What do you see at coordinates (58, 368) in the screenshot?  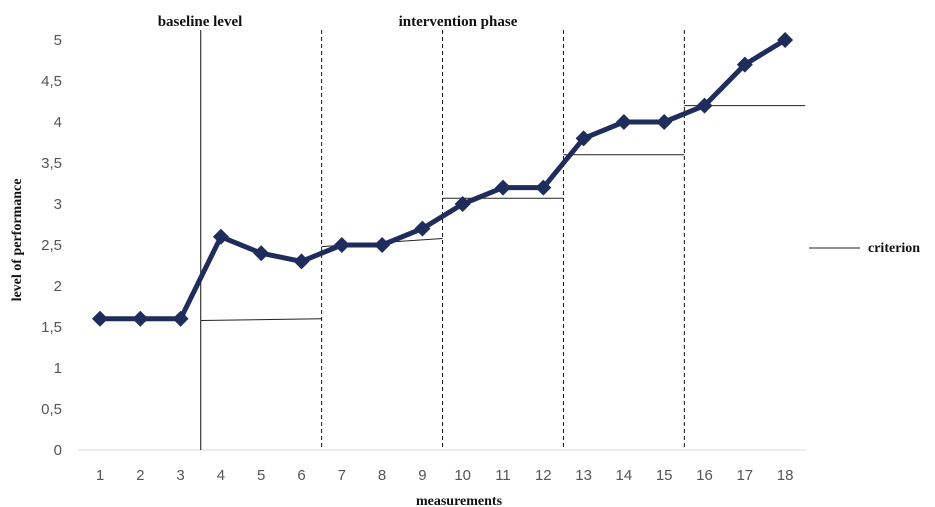 I see `y-tick-label: 1` at bounding box center [58, 368].